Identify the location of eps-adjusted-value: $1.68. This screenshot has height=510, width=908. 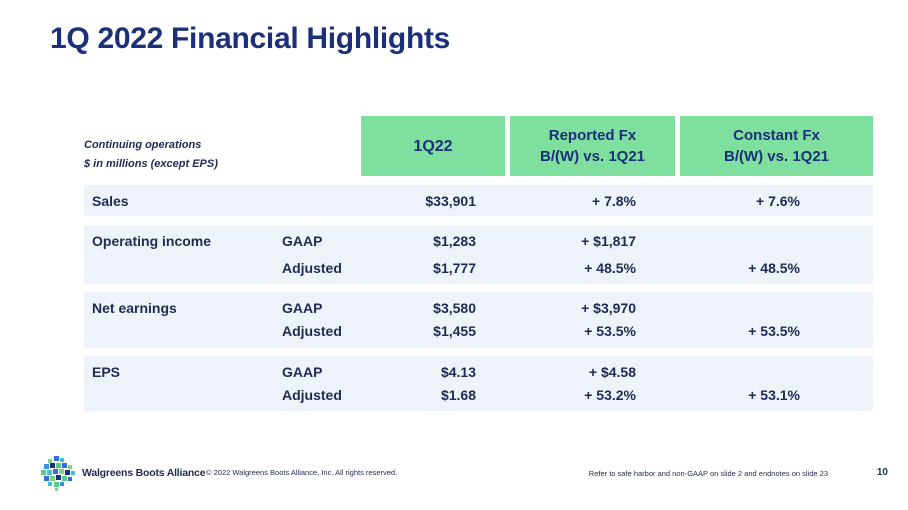
(458, 395).